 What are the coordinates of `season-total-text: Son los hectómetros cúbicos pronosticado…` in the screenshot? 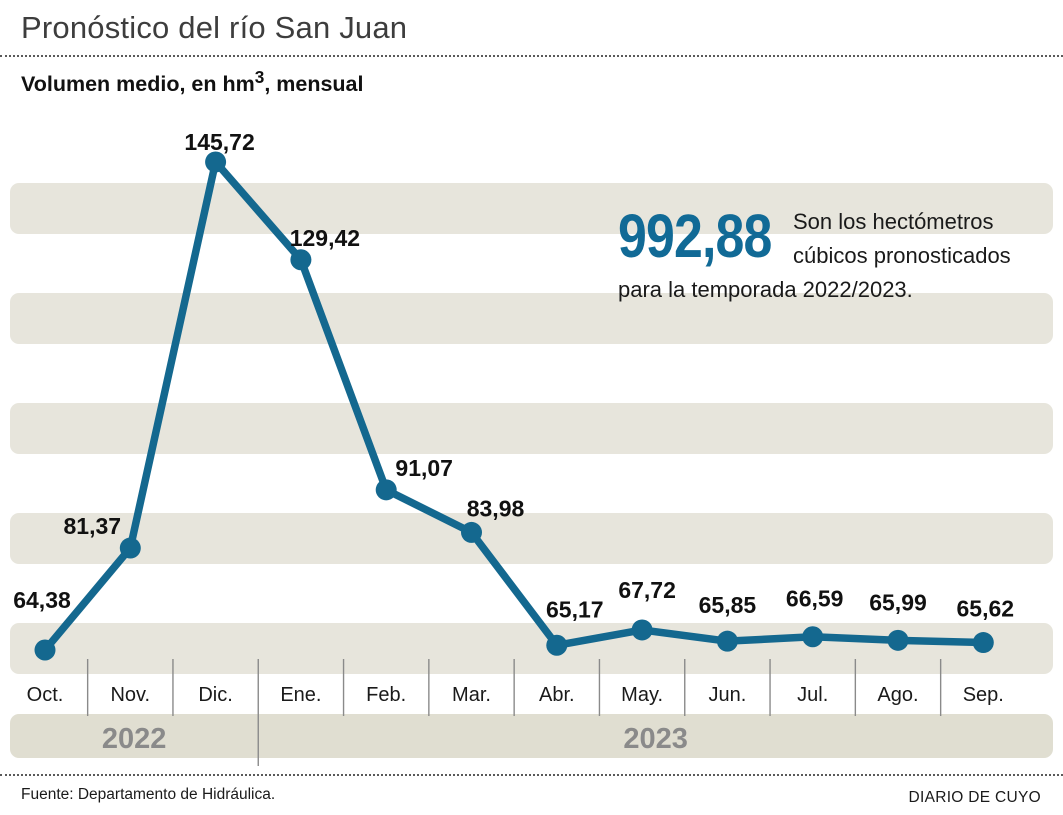 It's located at (814, 255).